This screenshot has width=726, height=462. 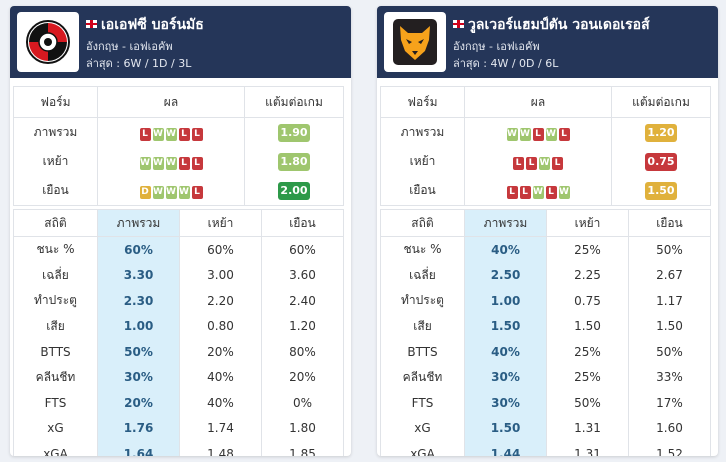 I want to click on stat-home: 20%, so click(x=220, y=352).